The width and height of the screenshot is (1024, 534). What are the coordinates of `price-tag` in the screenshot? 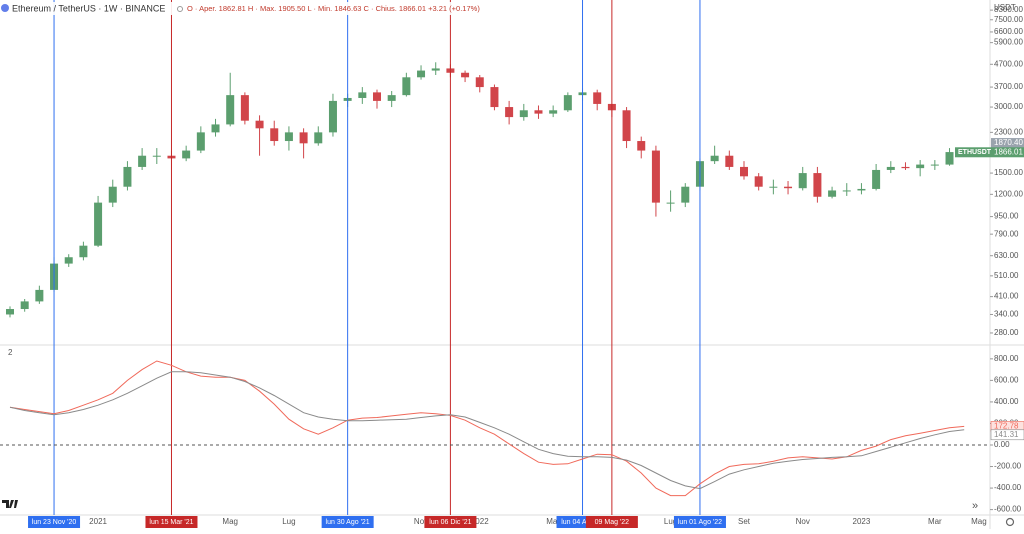 It's located at (1007, 143).